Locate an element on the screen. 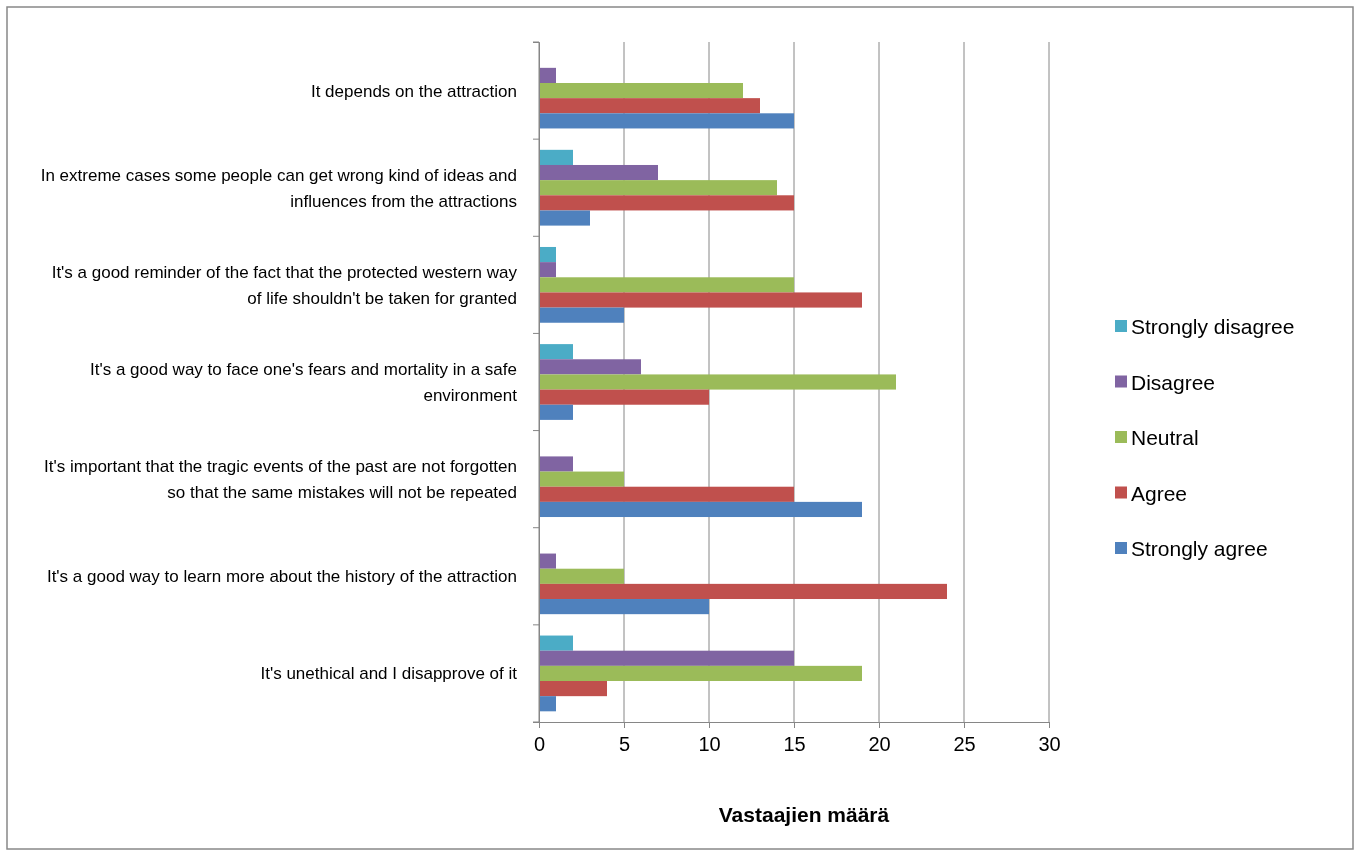  x-tick-label: 15 is located at coordinates (794, 744).